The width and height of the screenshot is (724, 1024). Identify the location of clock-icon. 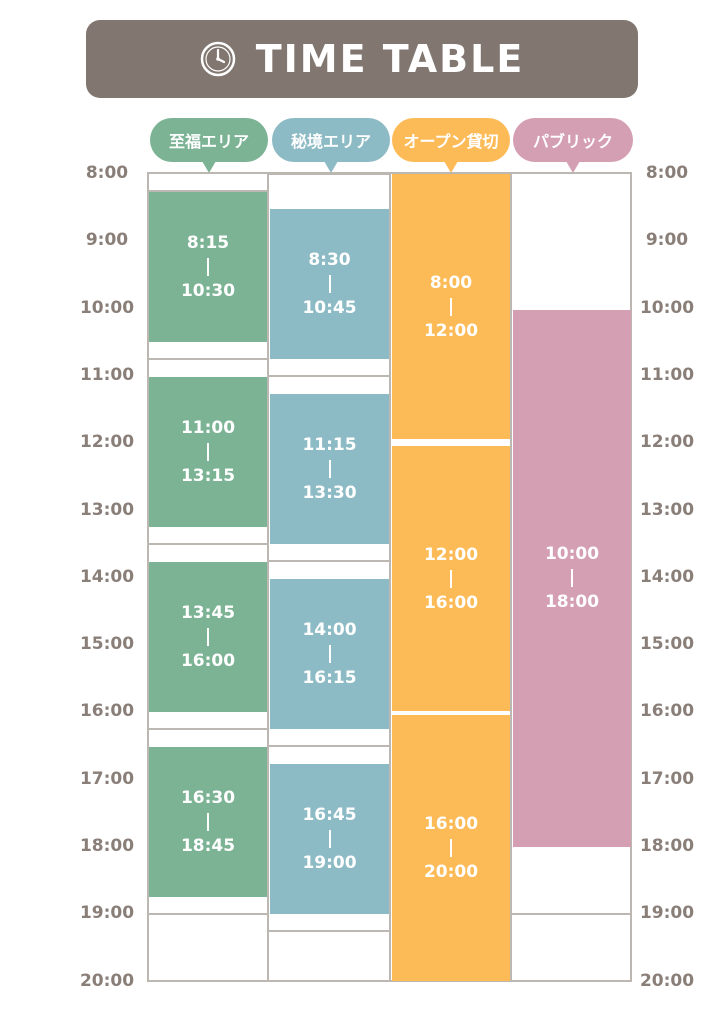
(217, 59).